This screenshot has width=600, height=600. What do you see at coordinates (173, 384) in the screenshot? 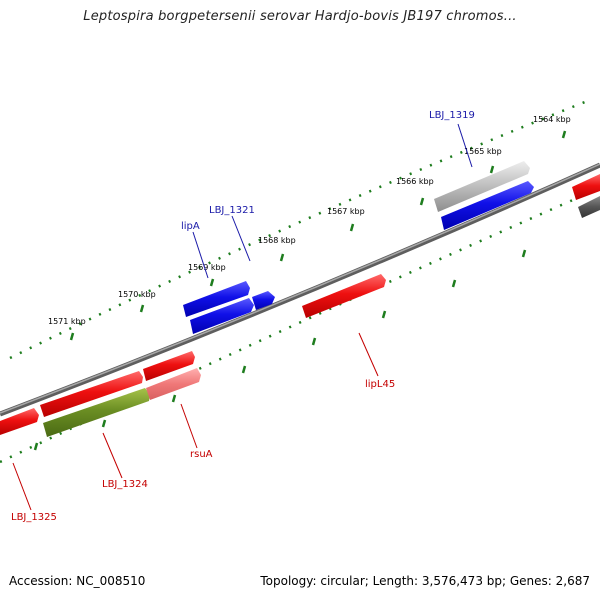
I see `gene-rsua` at bounding box center [173, 384].